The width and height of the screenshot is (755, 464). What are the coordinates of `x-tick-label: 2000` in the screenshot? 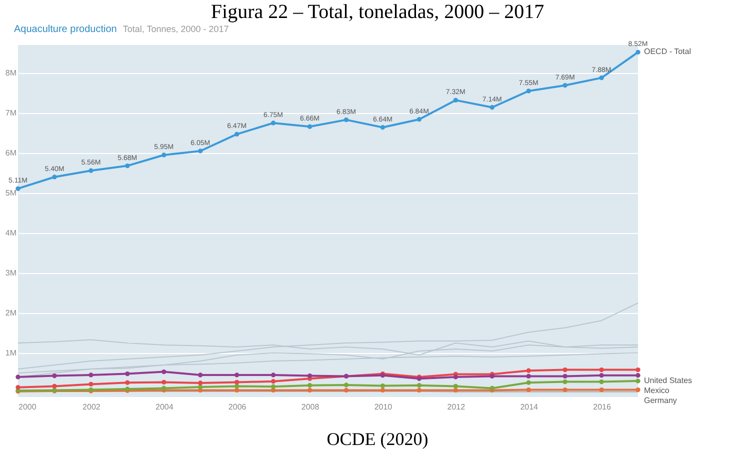 It's located at (27, 407).